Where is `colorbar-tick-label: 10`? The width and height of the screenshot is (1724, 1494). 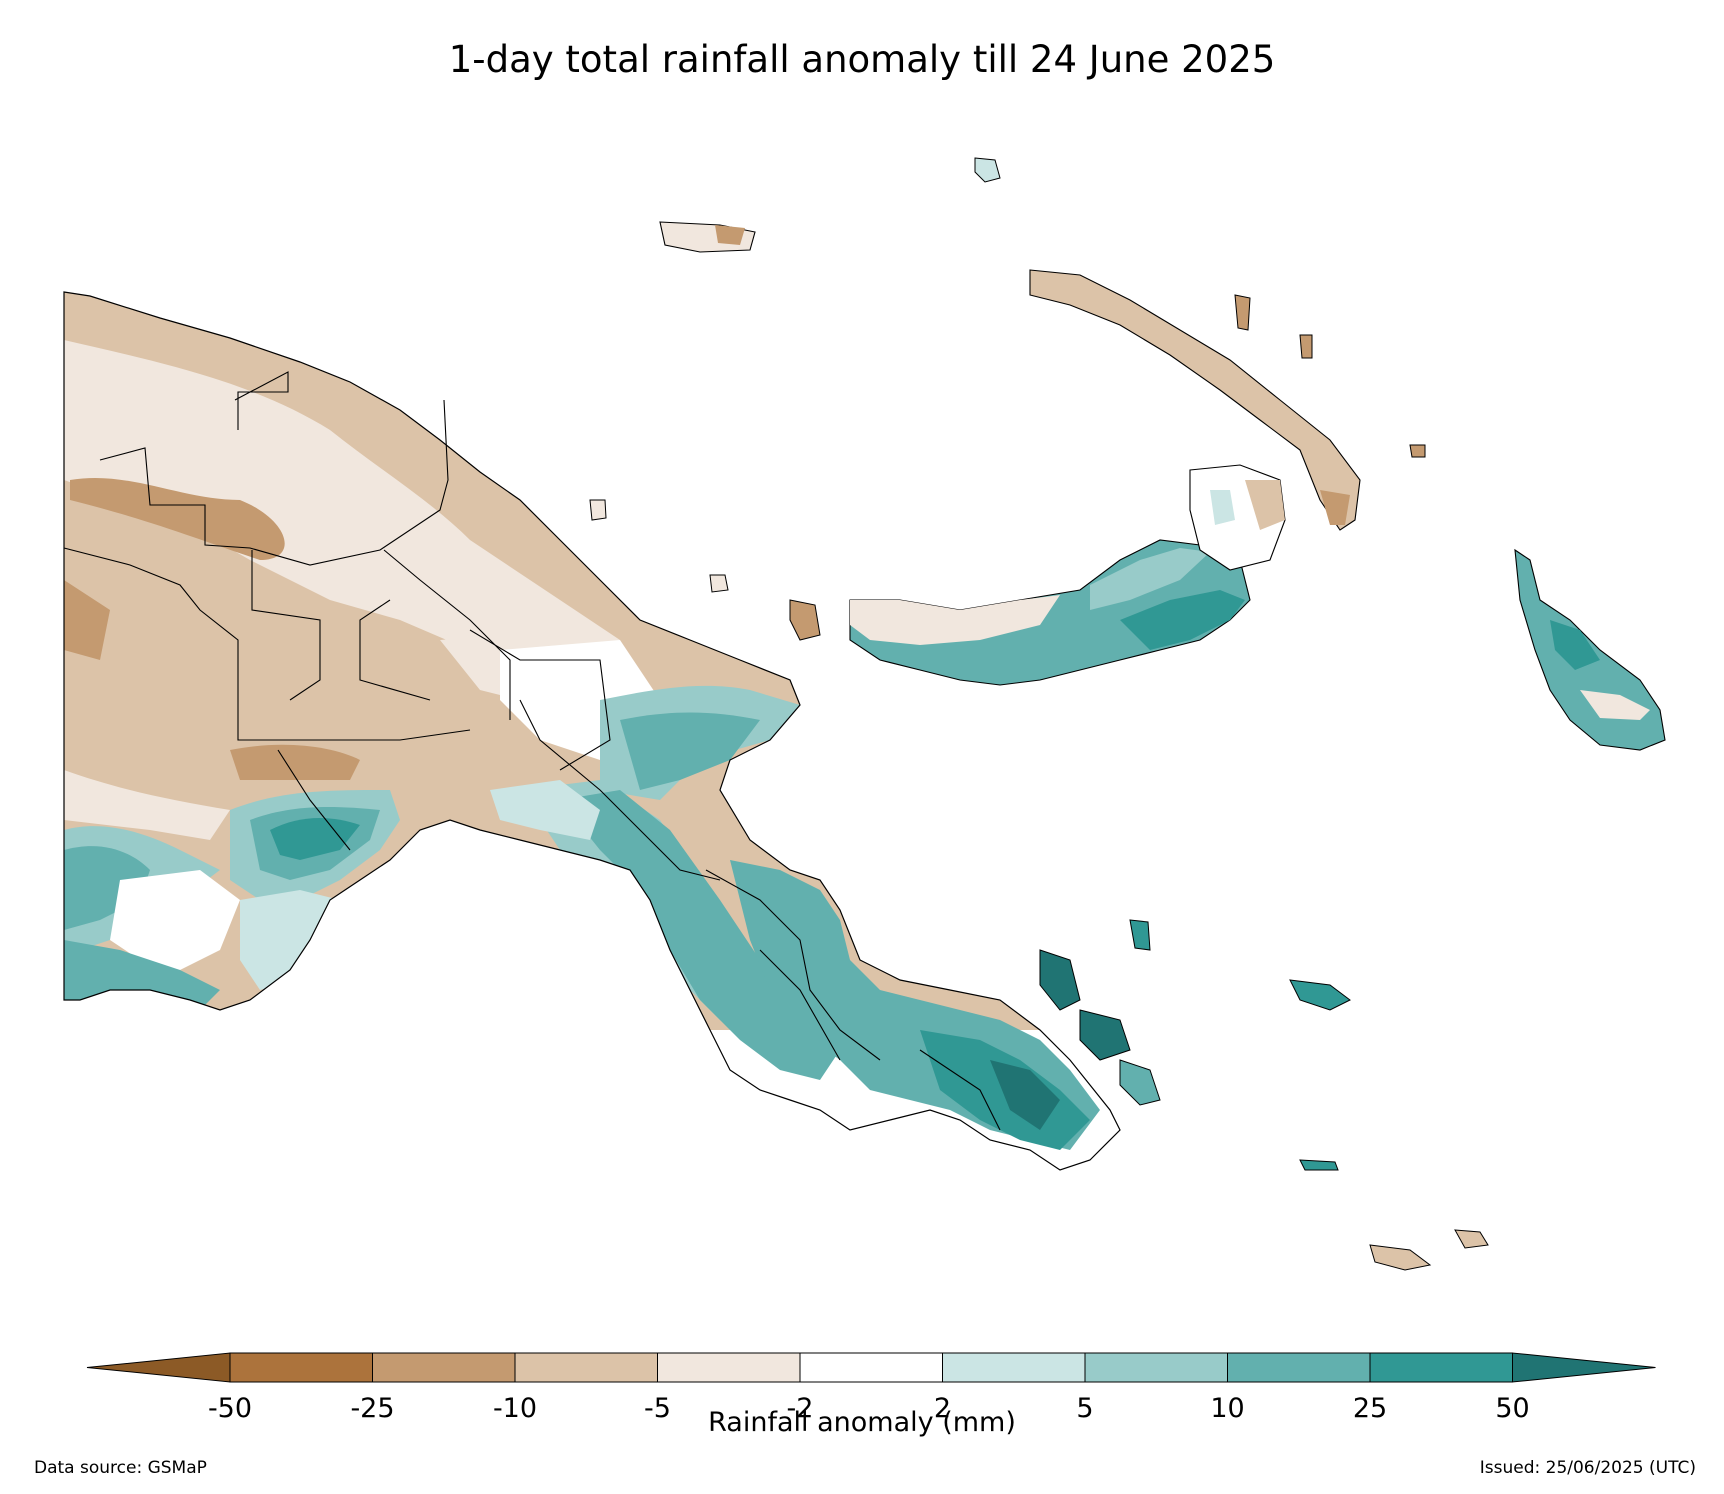 colorbar-tick-label: 10 is located at coordinates (1227, 1408).